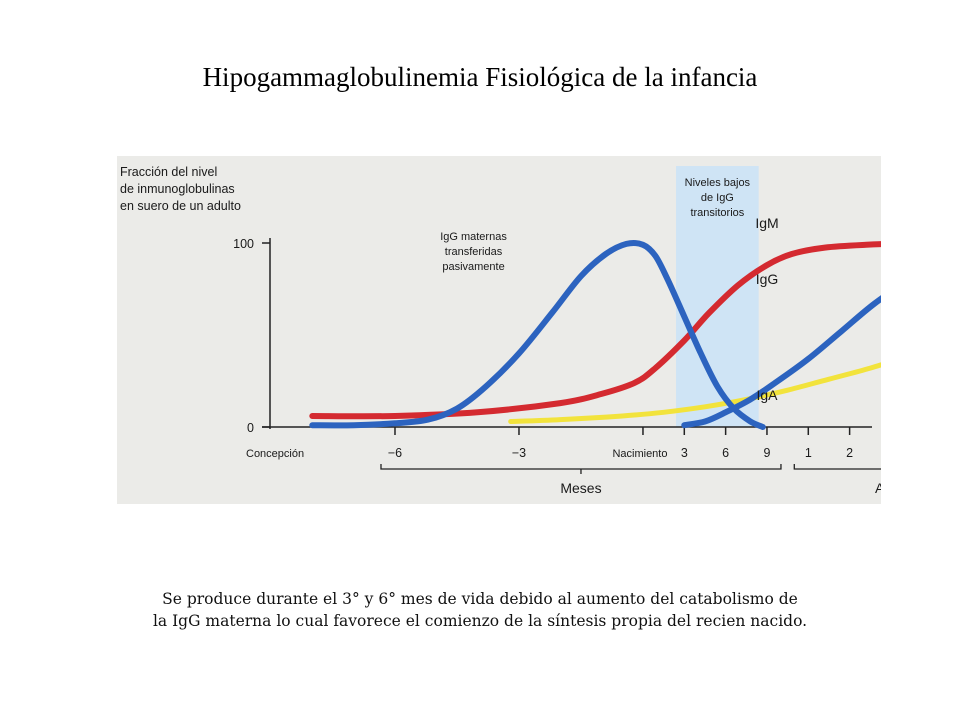 The width and height of the screenshot is (960, 720). I want to click on x-axis-groups: Meses Años, so click(630, 480).